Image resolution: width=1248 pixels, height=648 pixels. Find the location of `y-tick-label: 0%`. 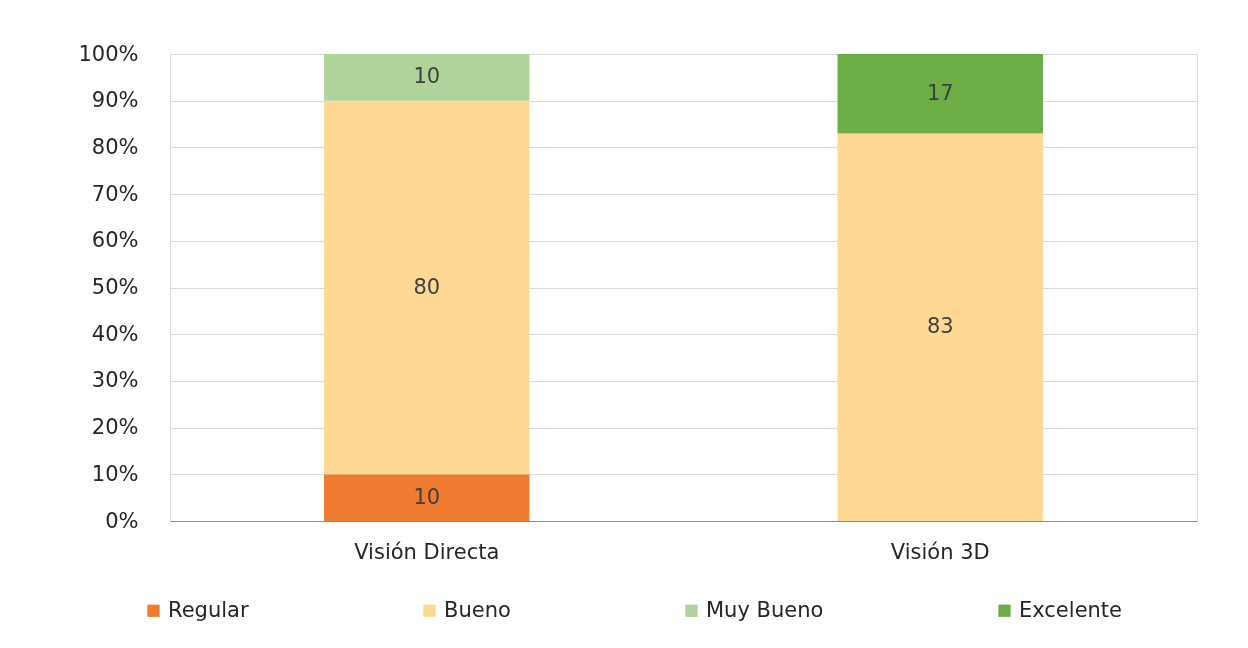

y-tick-label: 0% is located at coordinates (122, 520).